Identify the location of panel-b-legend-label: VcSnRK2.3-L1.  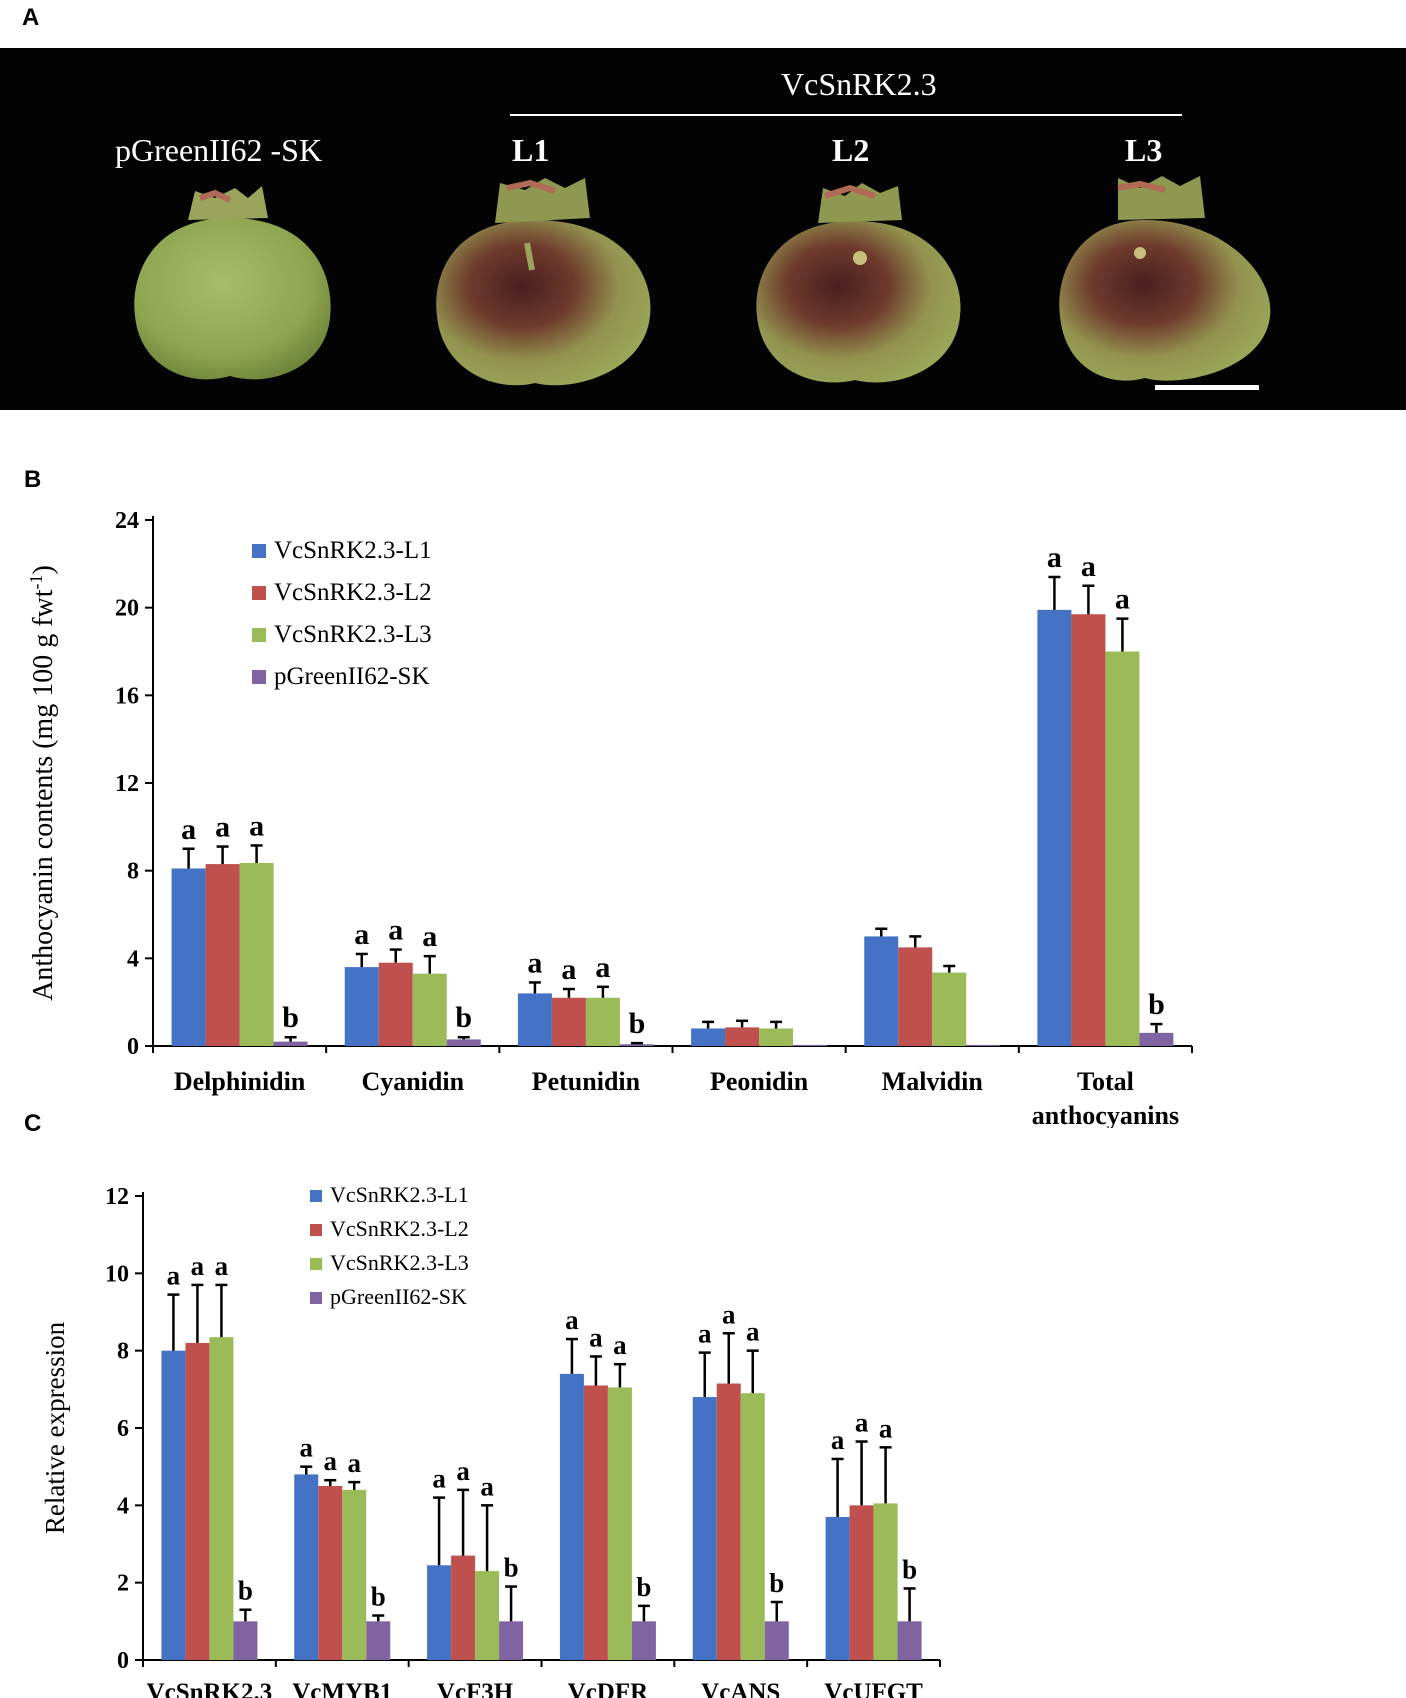
(353, 550).